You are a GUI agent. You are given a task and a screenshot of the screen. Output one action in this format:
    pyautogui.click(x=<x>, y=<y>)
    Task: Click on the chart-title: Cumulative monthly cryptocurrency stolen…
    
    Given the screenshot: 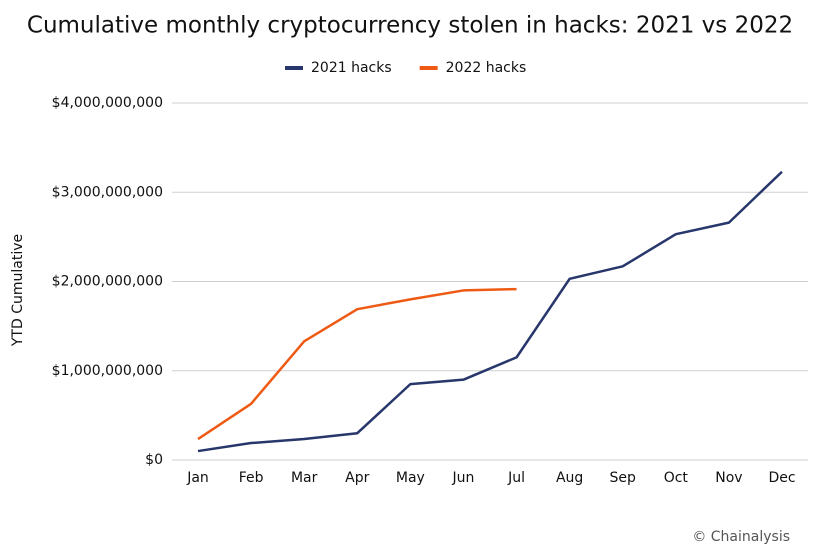 What is the action you would take?
    pyautogui.click(x=410, y=26)
    